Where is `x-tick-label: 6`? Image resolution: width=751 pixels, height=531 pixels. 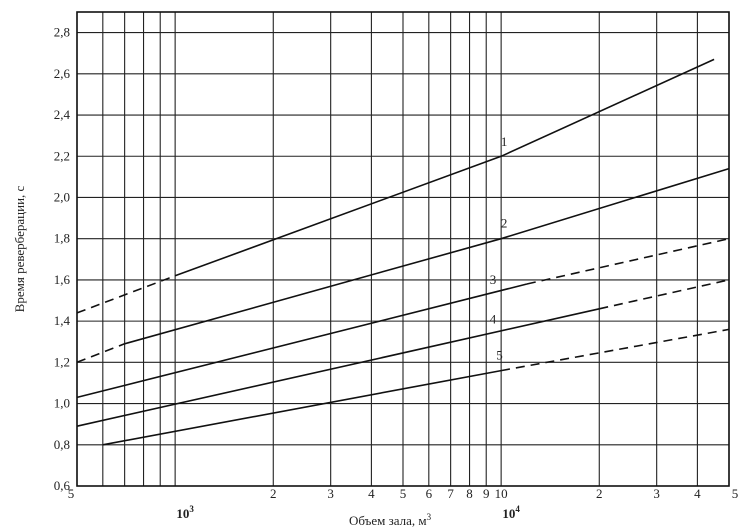
x-tick-label: 6 is located at coordinates (429, 493).